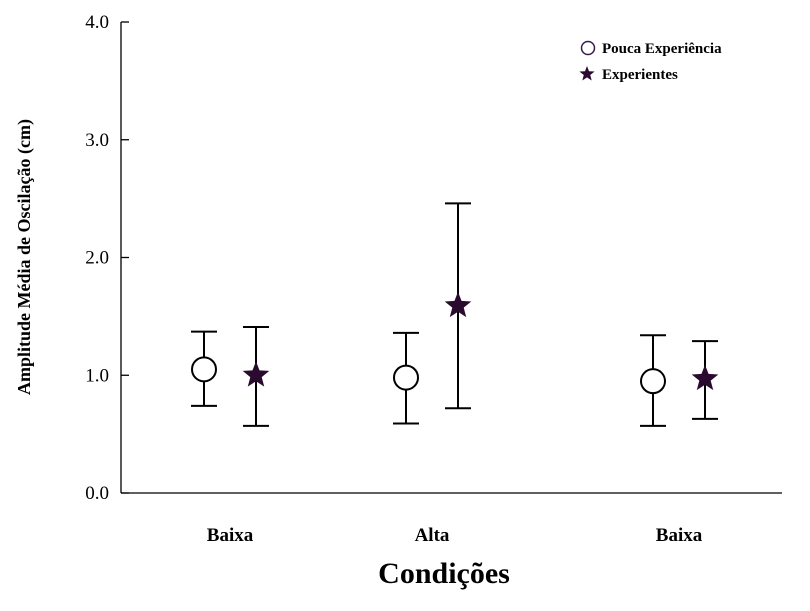  What do you see at coordinates (97, 375) in the screenshot?
I see `y-tick-label: 1.0` at bounding box center [97, 375].